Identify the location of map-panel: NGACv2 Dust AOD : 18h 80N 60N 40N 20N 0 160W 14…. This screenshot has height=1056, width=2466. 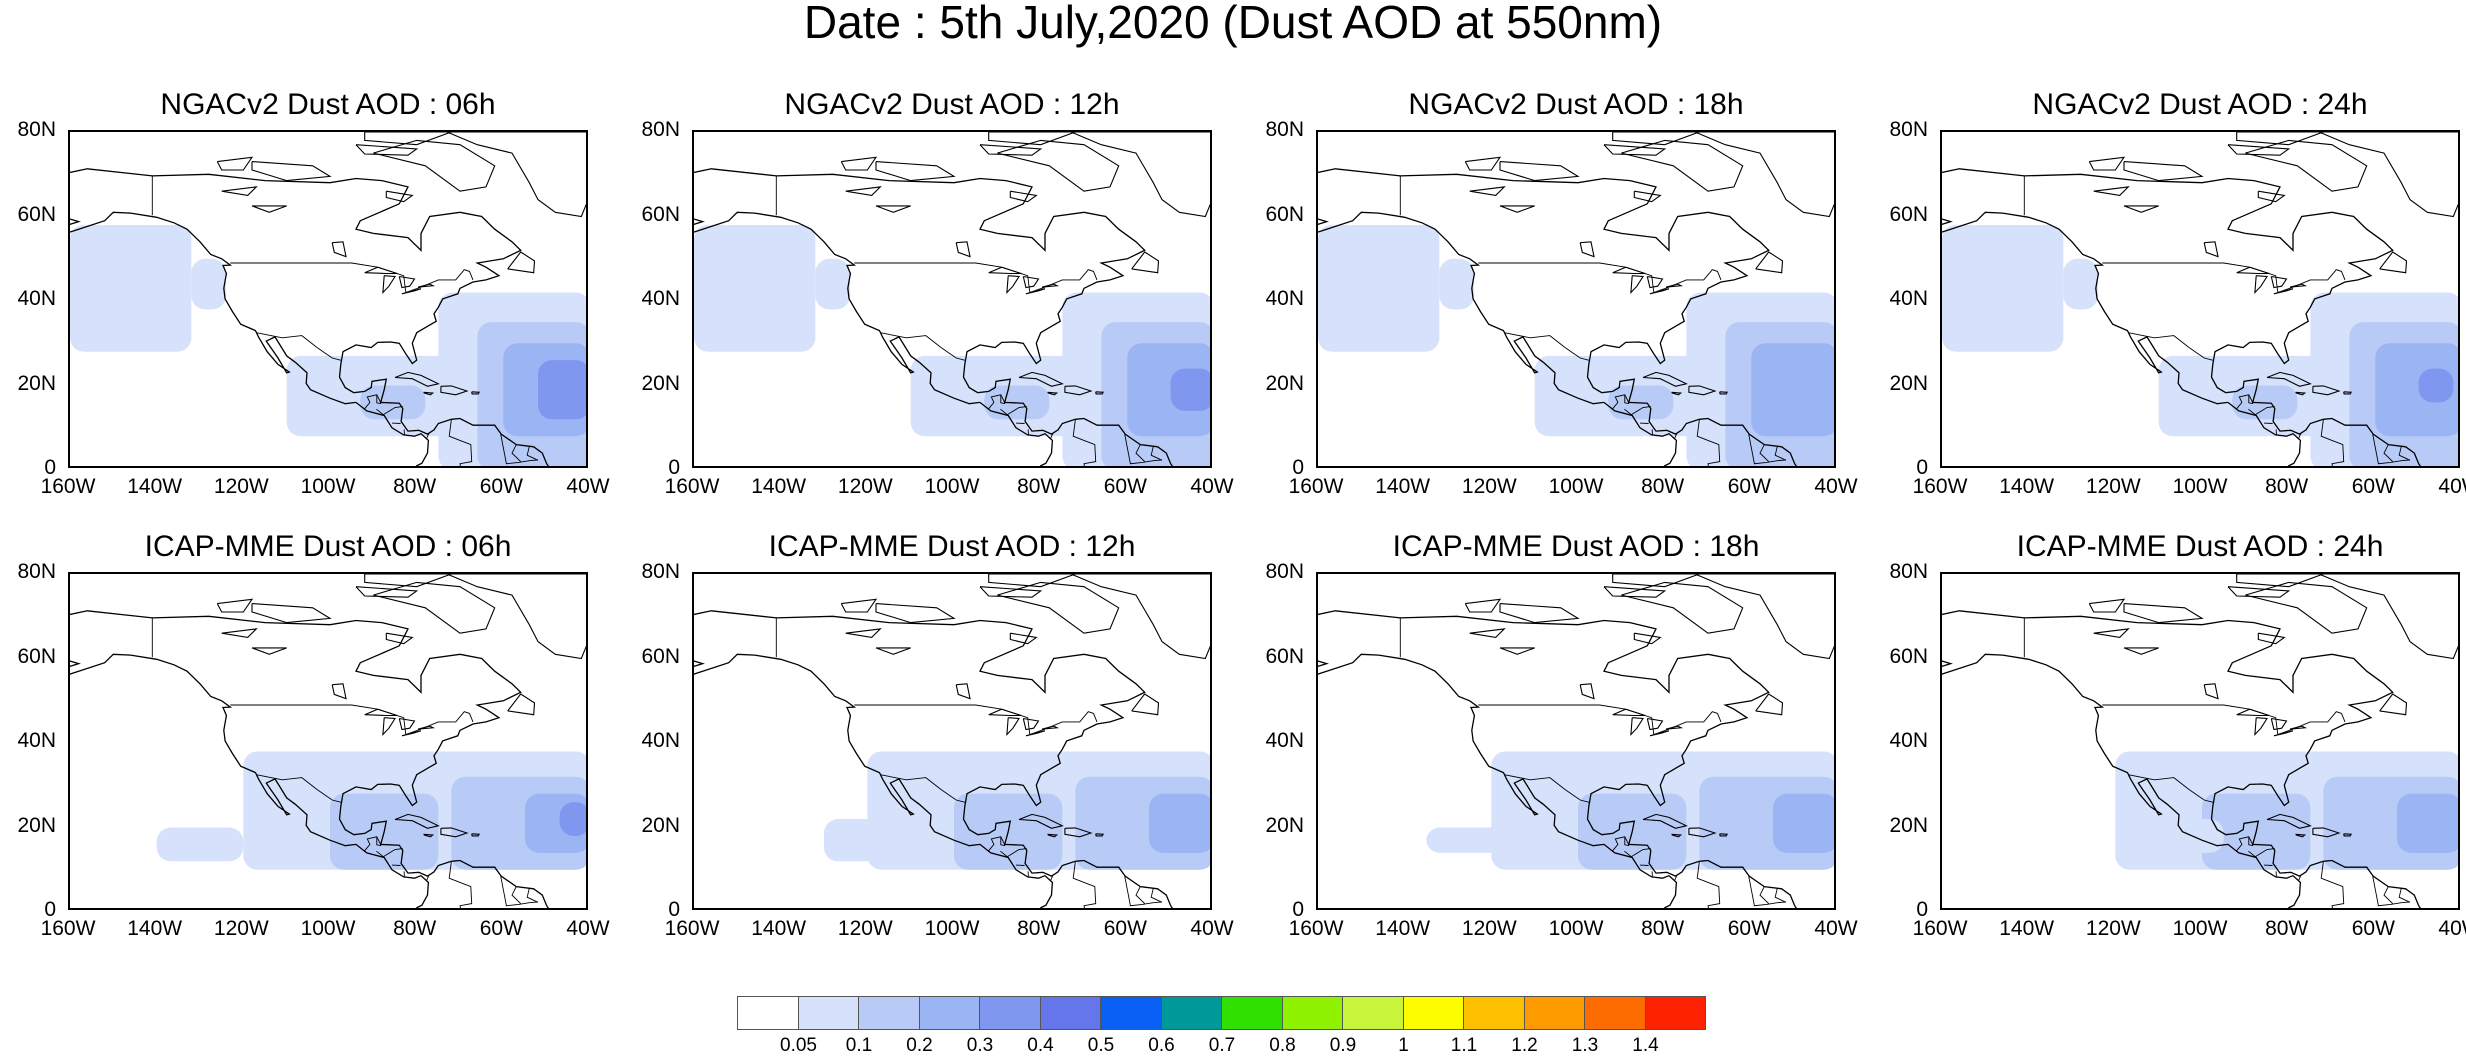
(1558, 308).